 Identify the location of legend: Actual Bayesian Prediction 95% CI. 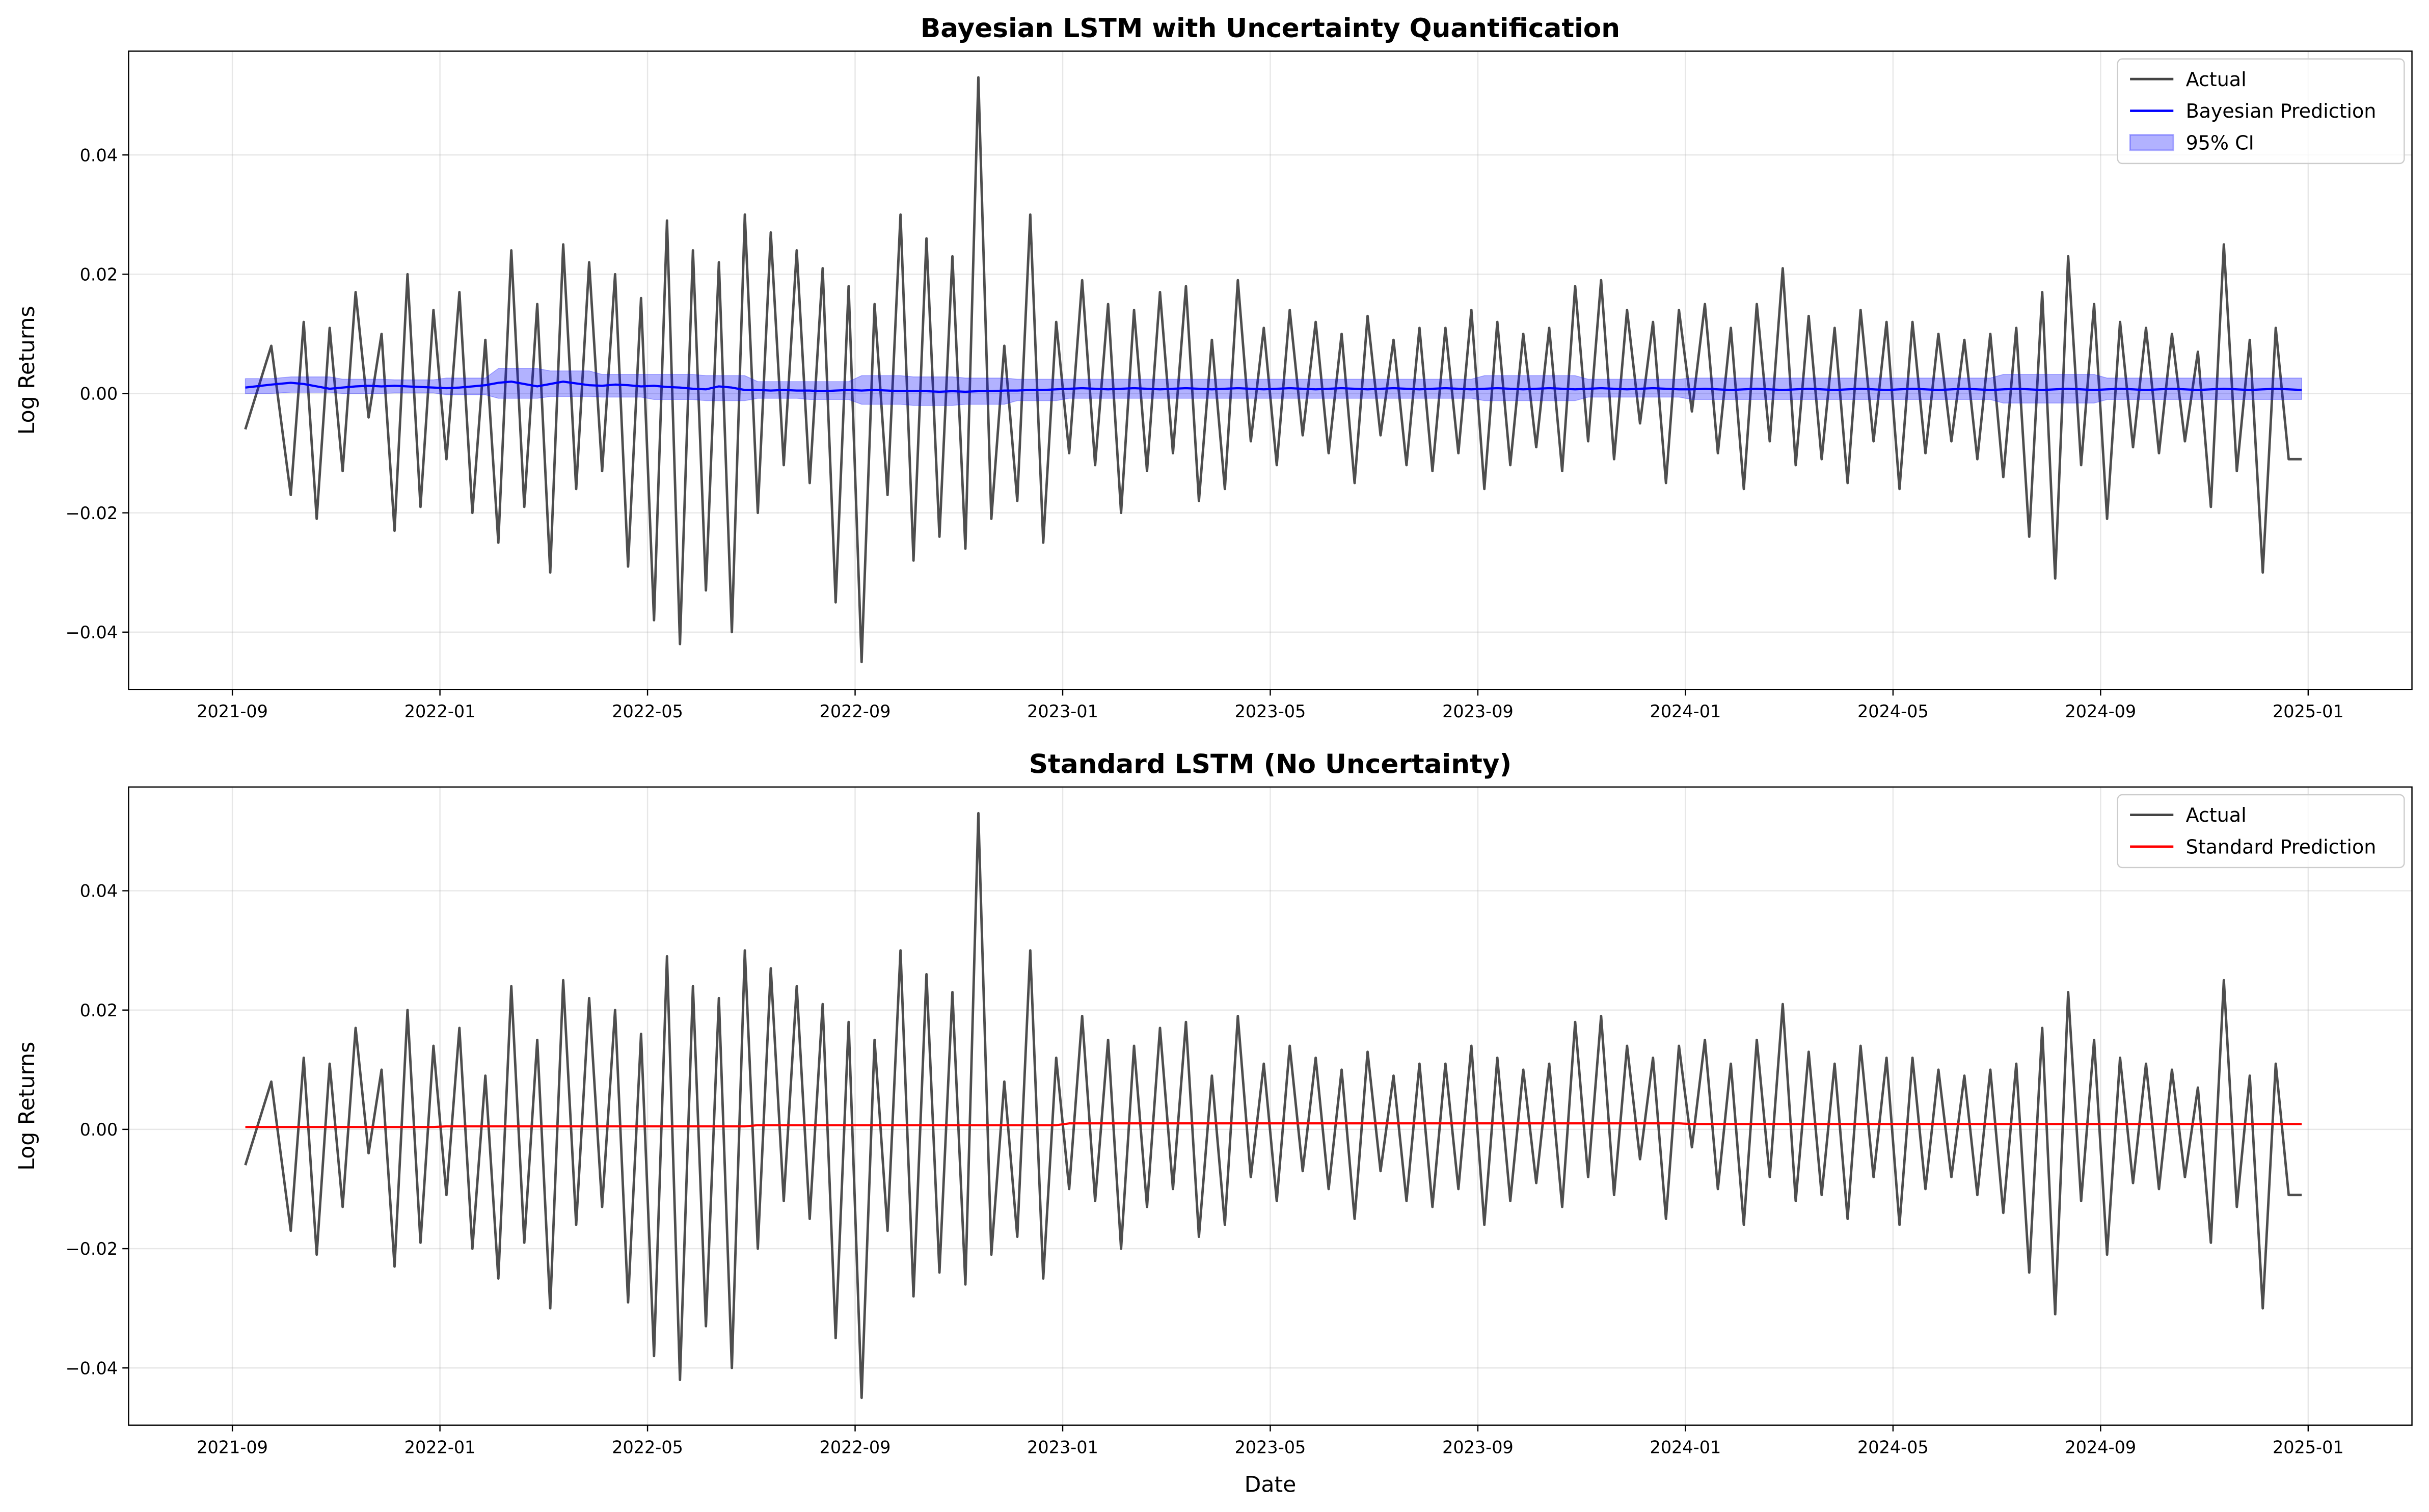
(2261, 111).